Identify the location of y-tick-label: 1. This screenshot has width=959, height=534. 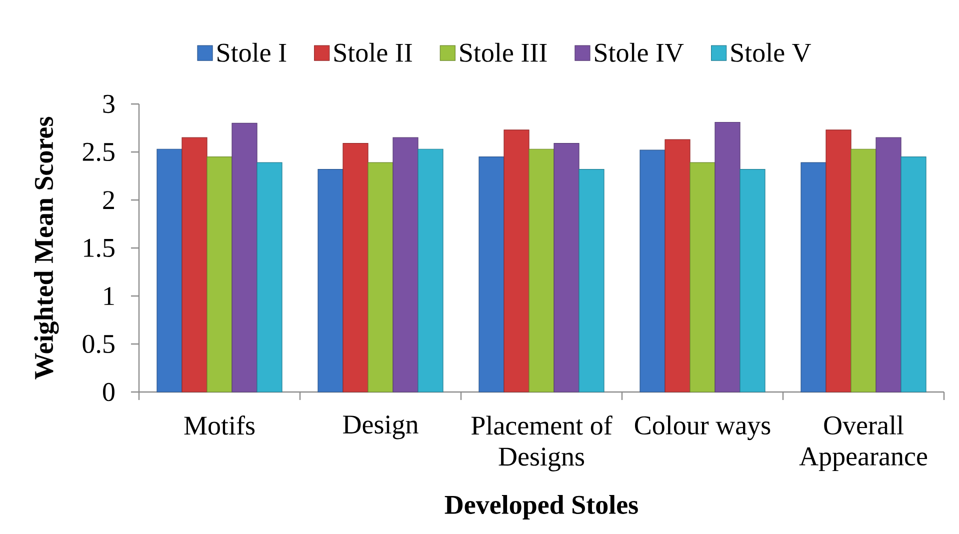
(109, 296).